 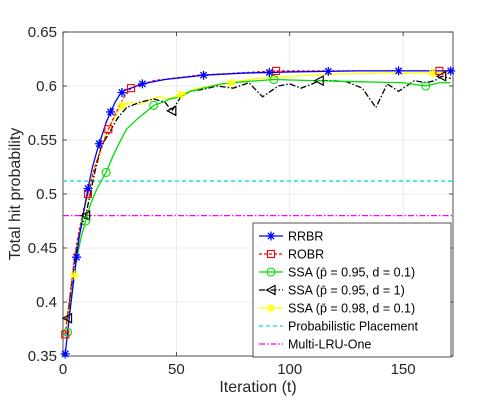 I want to click on x-tick-label: 50, so click(x=176, y=369).